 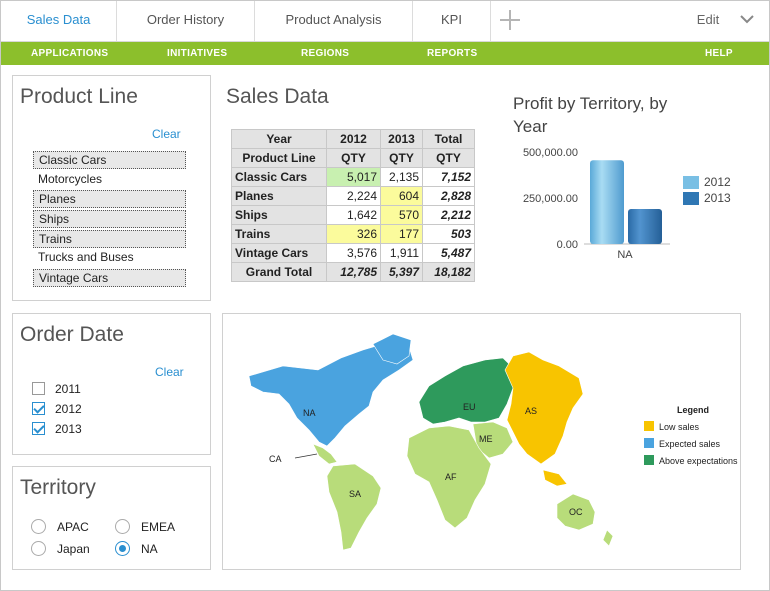 I want to click on tab-order-history: Order History, so click(x=186, y=21).